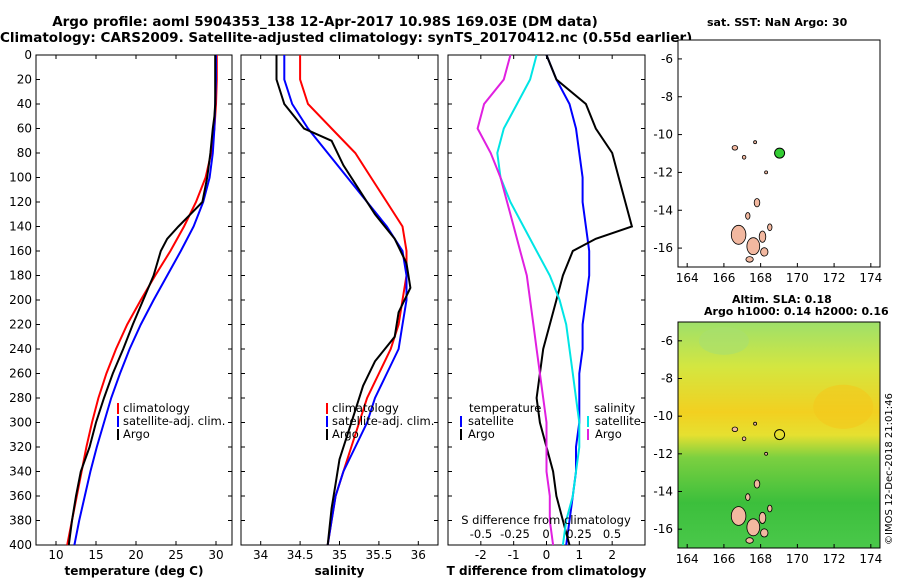  I want to click on sla-field, so click(779, 435).